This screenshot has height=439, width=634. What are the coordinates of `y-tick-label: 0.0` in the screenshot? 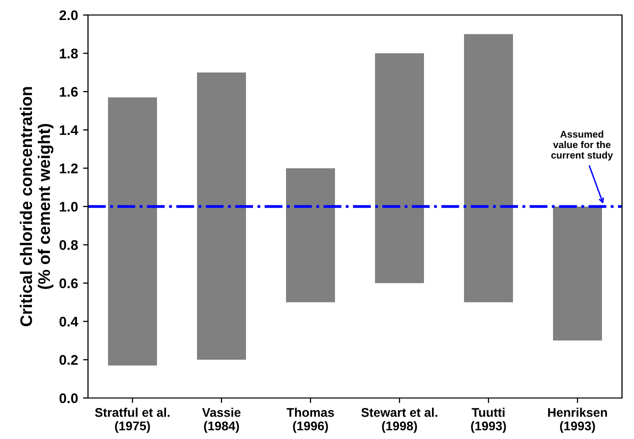 It's located at (69, 398).